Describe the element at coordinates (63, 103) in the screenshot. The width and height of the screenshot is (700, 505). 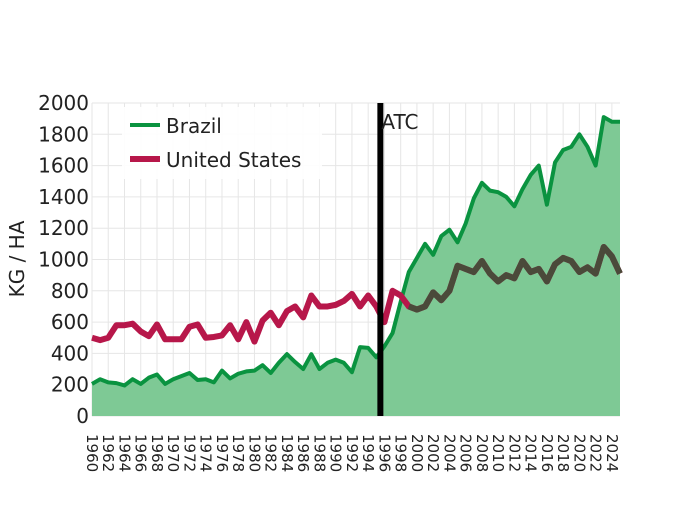
I see `y-tick-label: 2000` at that location.